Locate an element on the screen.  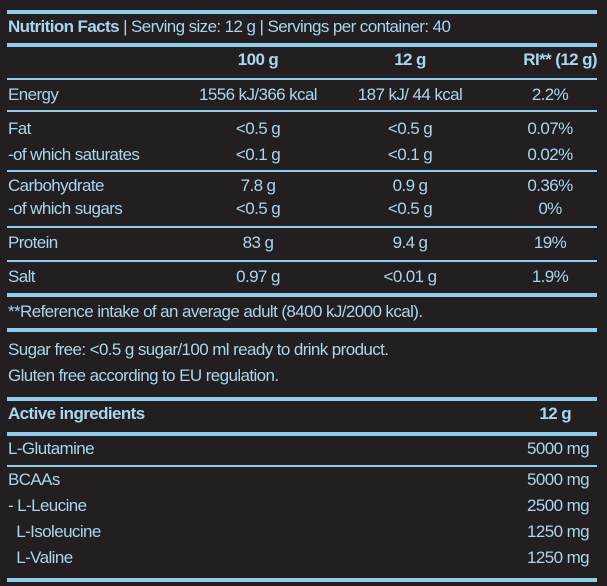
value-100g: 83 g is located at coordinates (258, 242).